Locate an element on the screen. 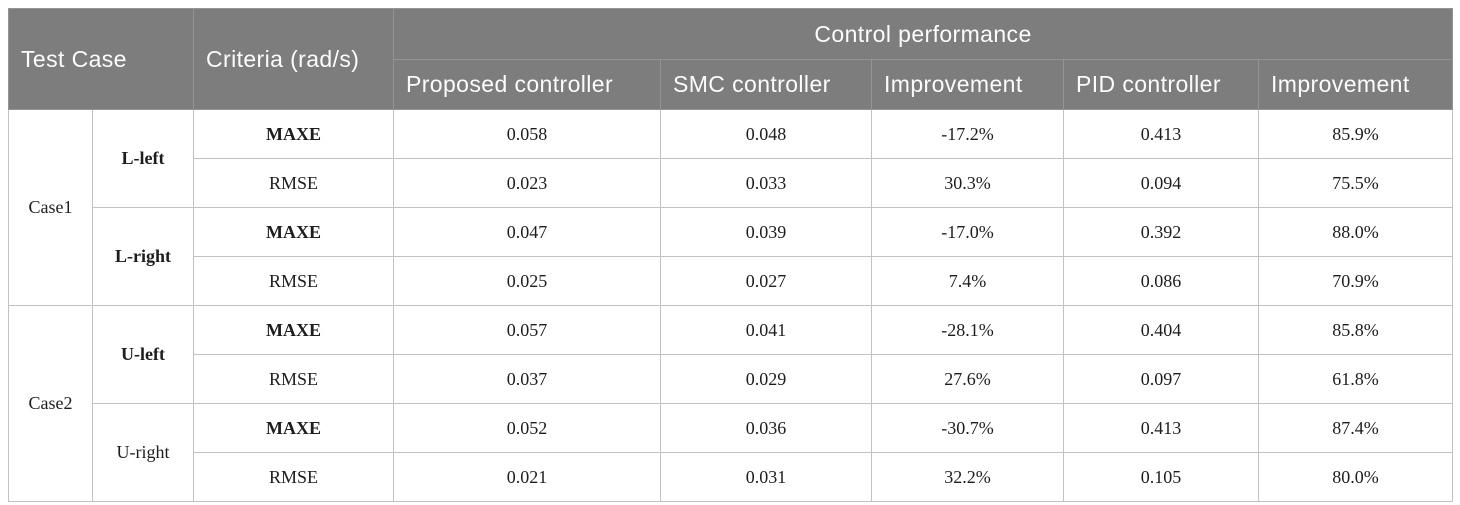  cell-subcase-u-left: U-left is located at coordinates (143, 354).